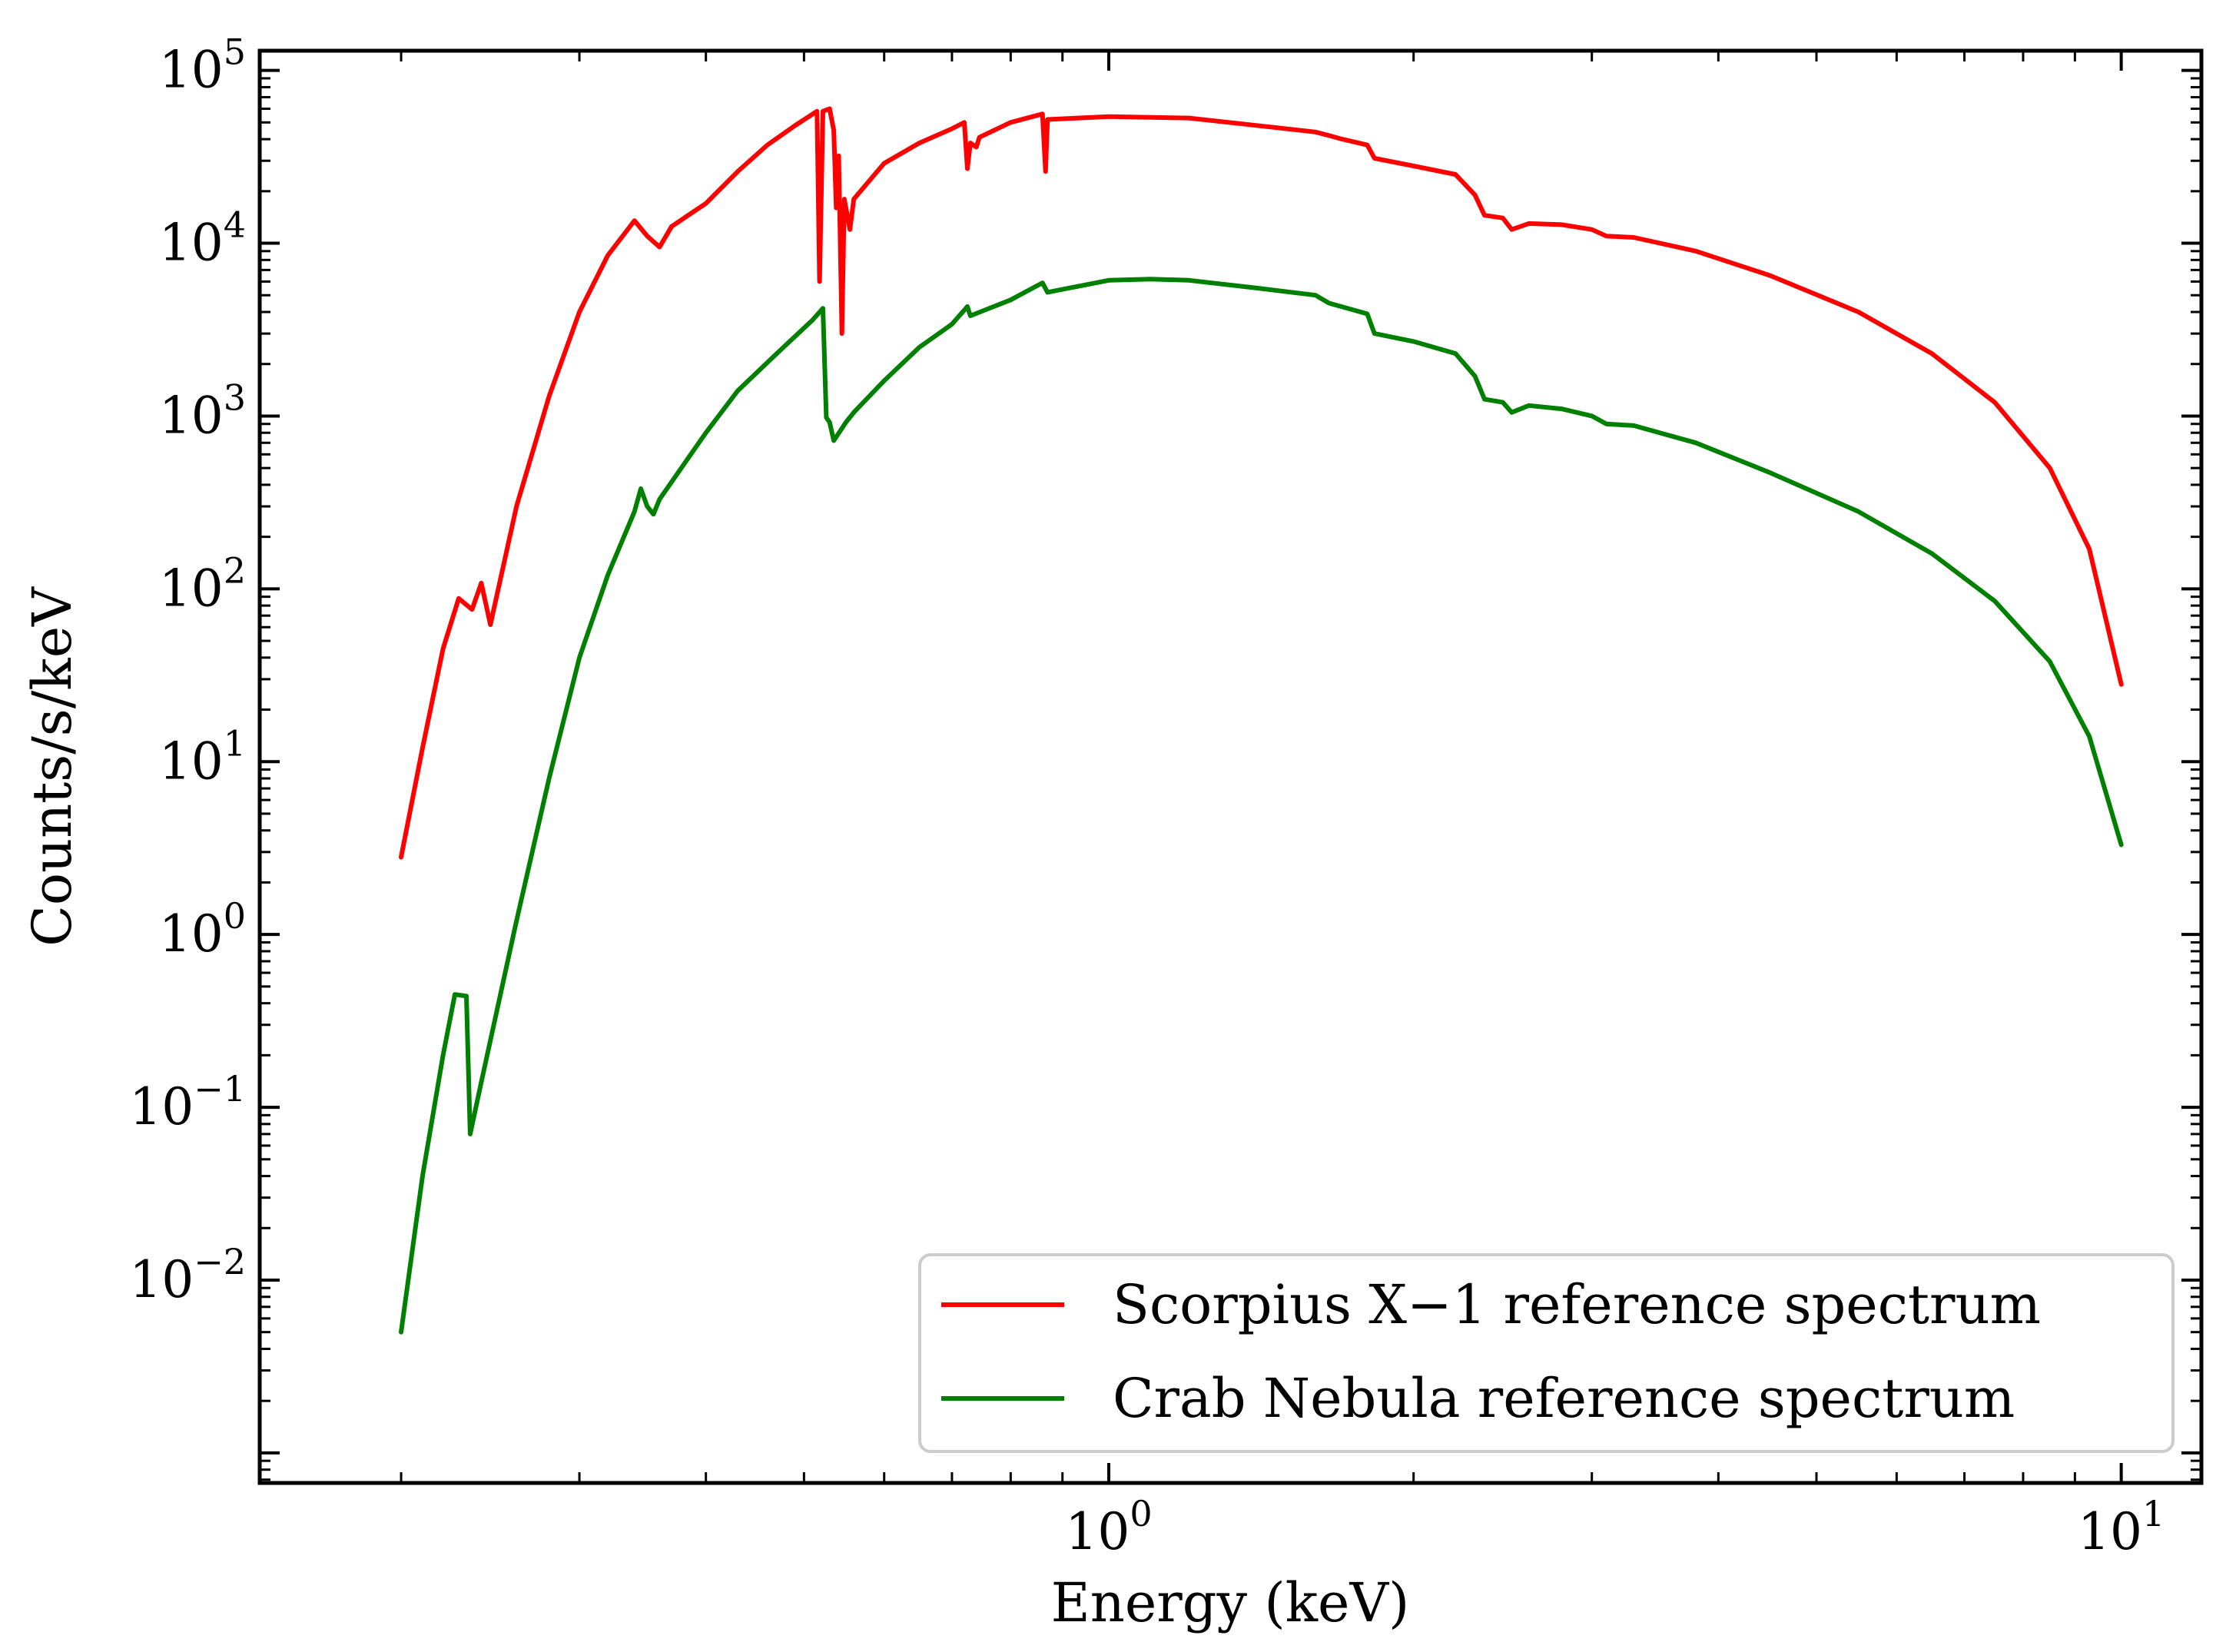 This screenshot has width=2226, height=1652. I want to click on y-tick-label: 10³, so click(202, 411).